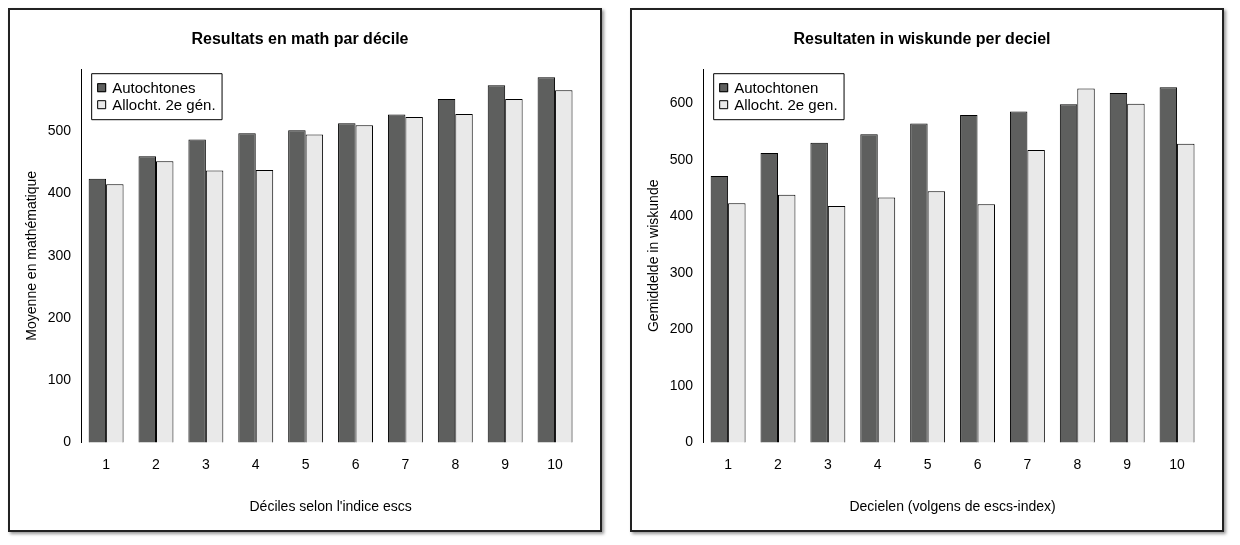  I want to click on x-axis-title: Déciles selon l'indice escs, so click(330, 506).